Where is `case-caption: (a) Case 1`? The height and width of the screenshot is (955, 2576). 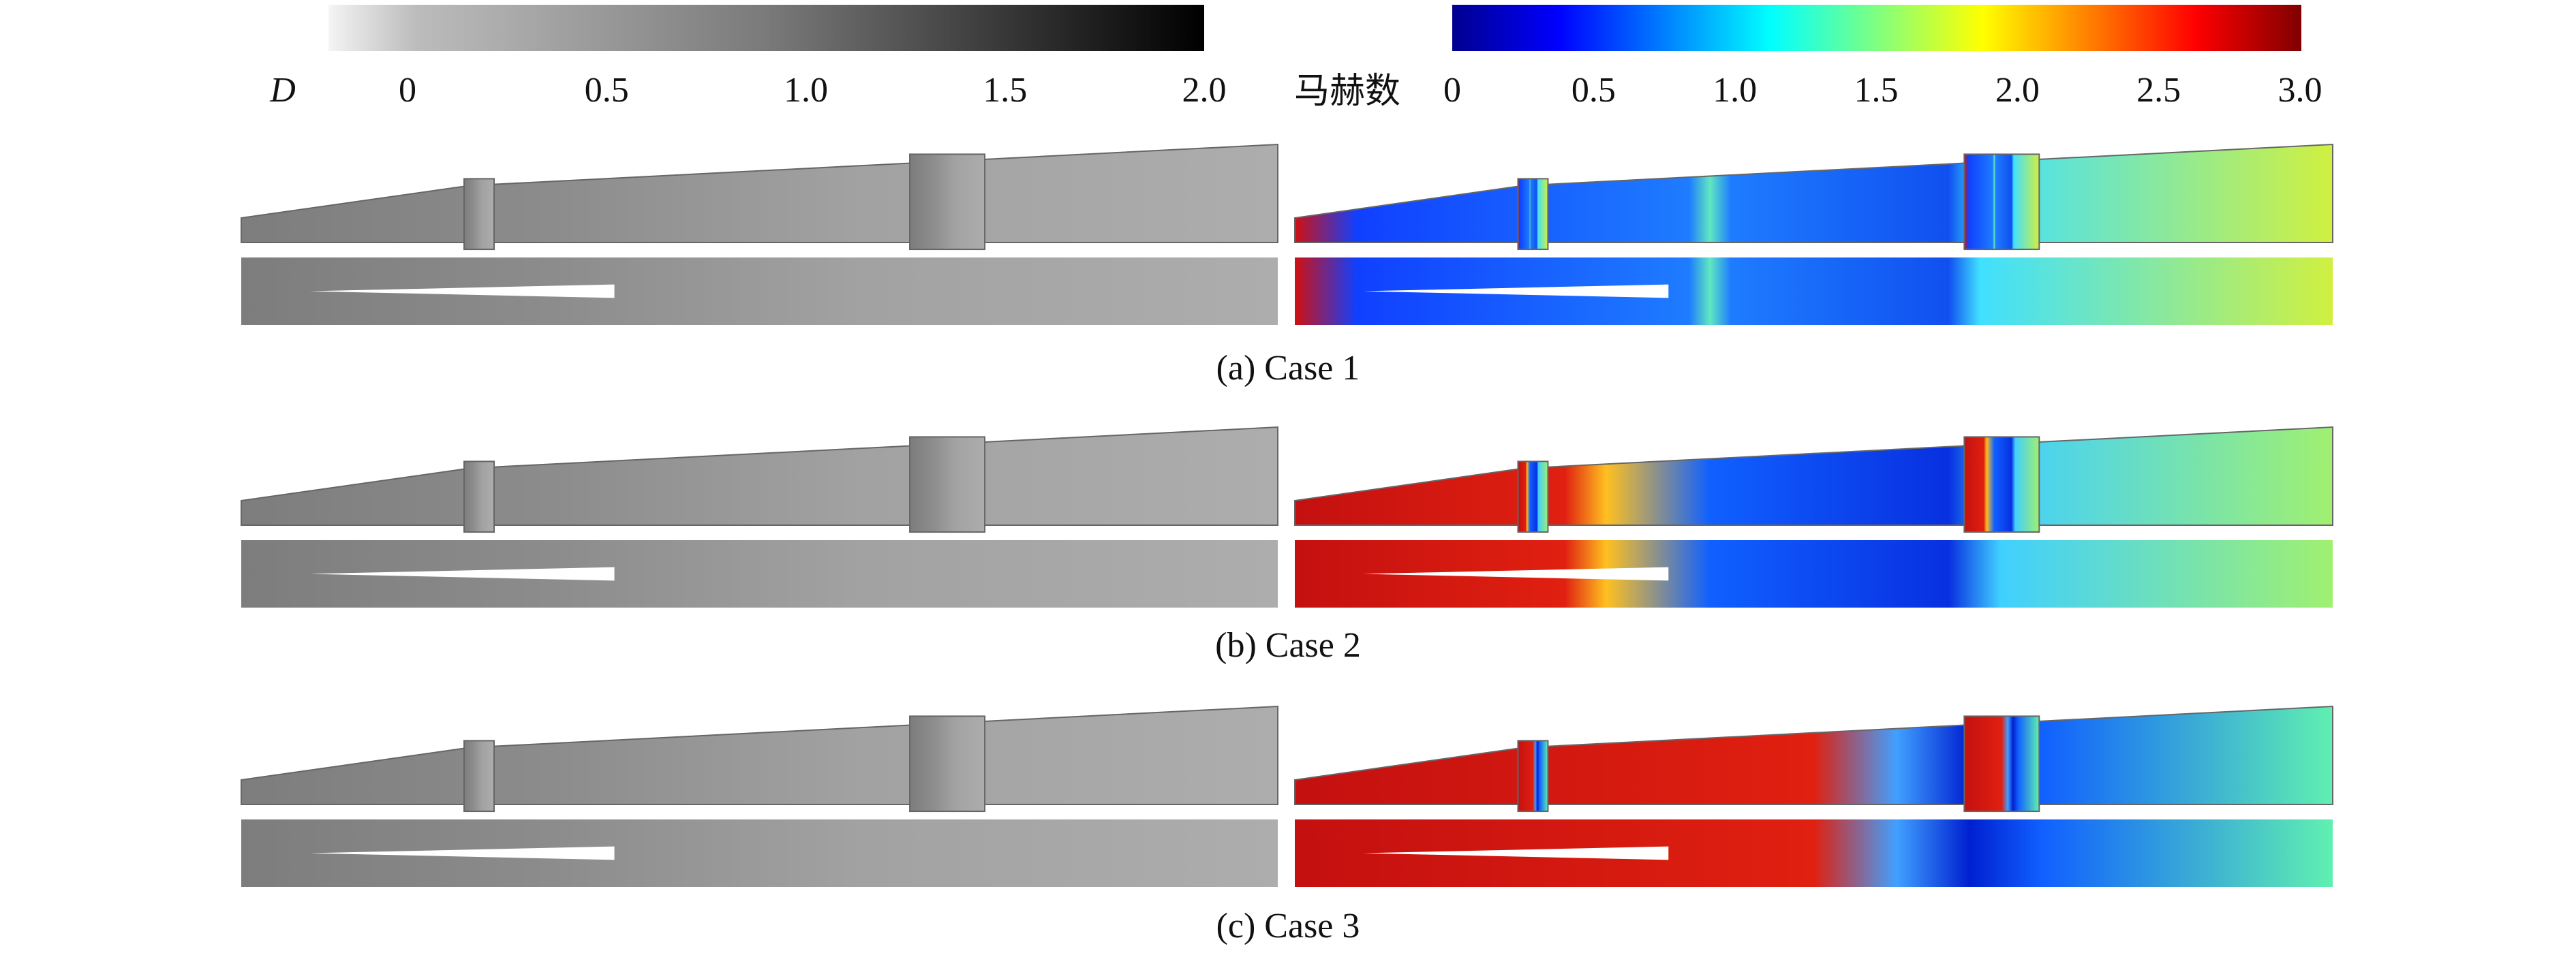 case-caption: (a) Case 1 is located at coordinates (1288, 368).